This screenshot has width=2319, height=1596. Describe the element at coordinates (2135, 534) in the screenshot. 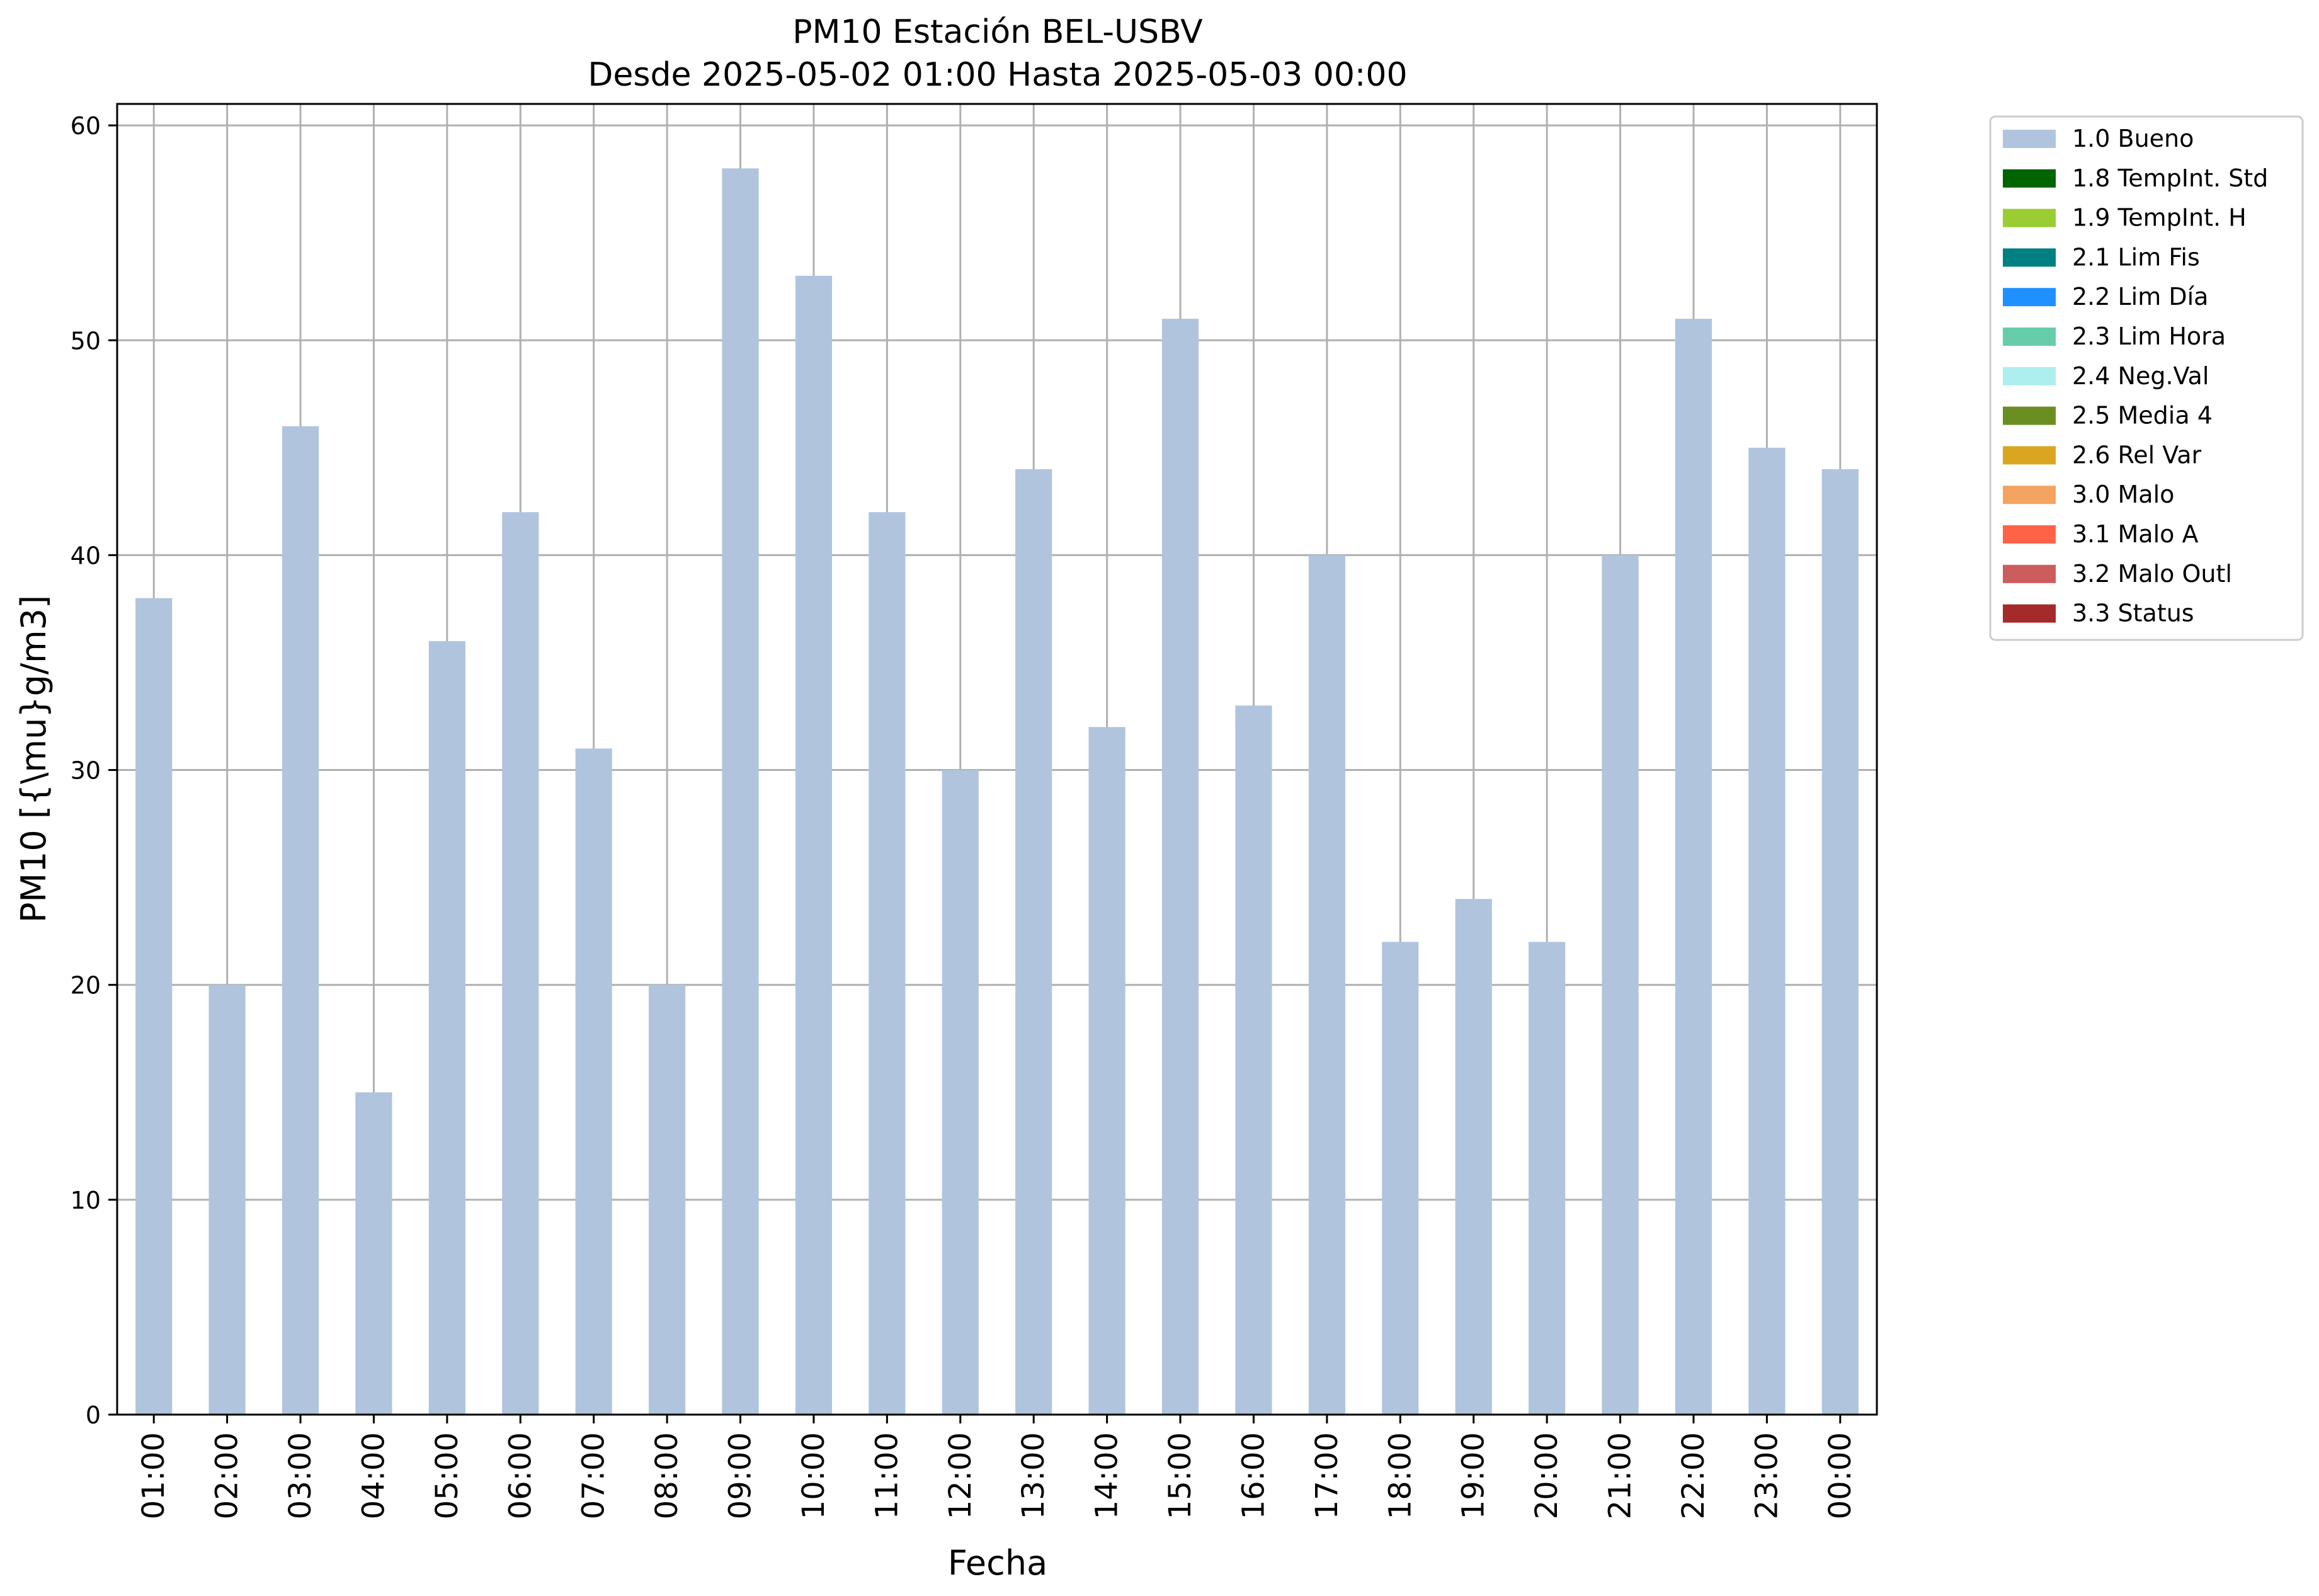

I see `legend-label: 3.1 Malo A` at that location.